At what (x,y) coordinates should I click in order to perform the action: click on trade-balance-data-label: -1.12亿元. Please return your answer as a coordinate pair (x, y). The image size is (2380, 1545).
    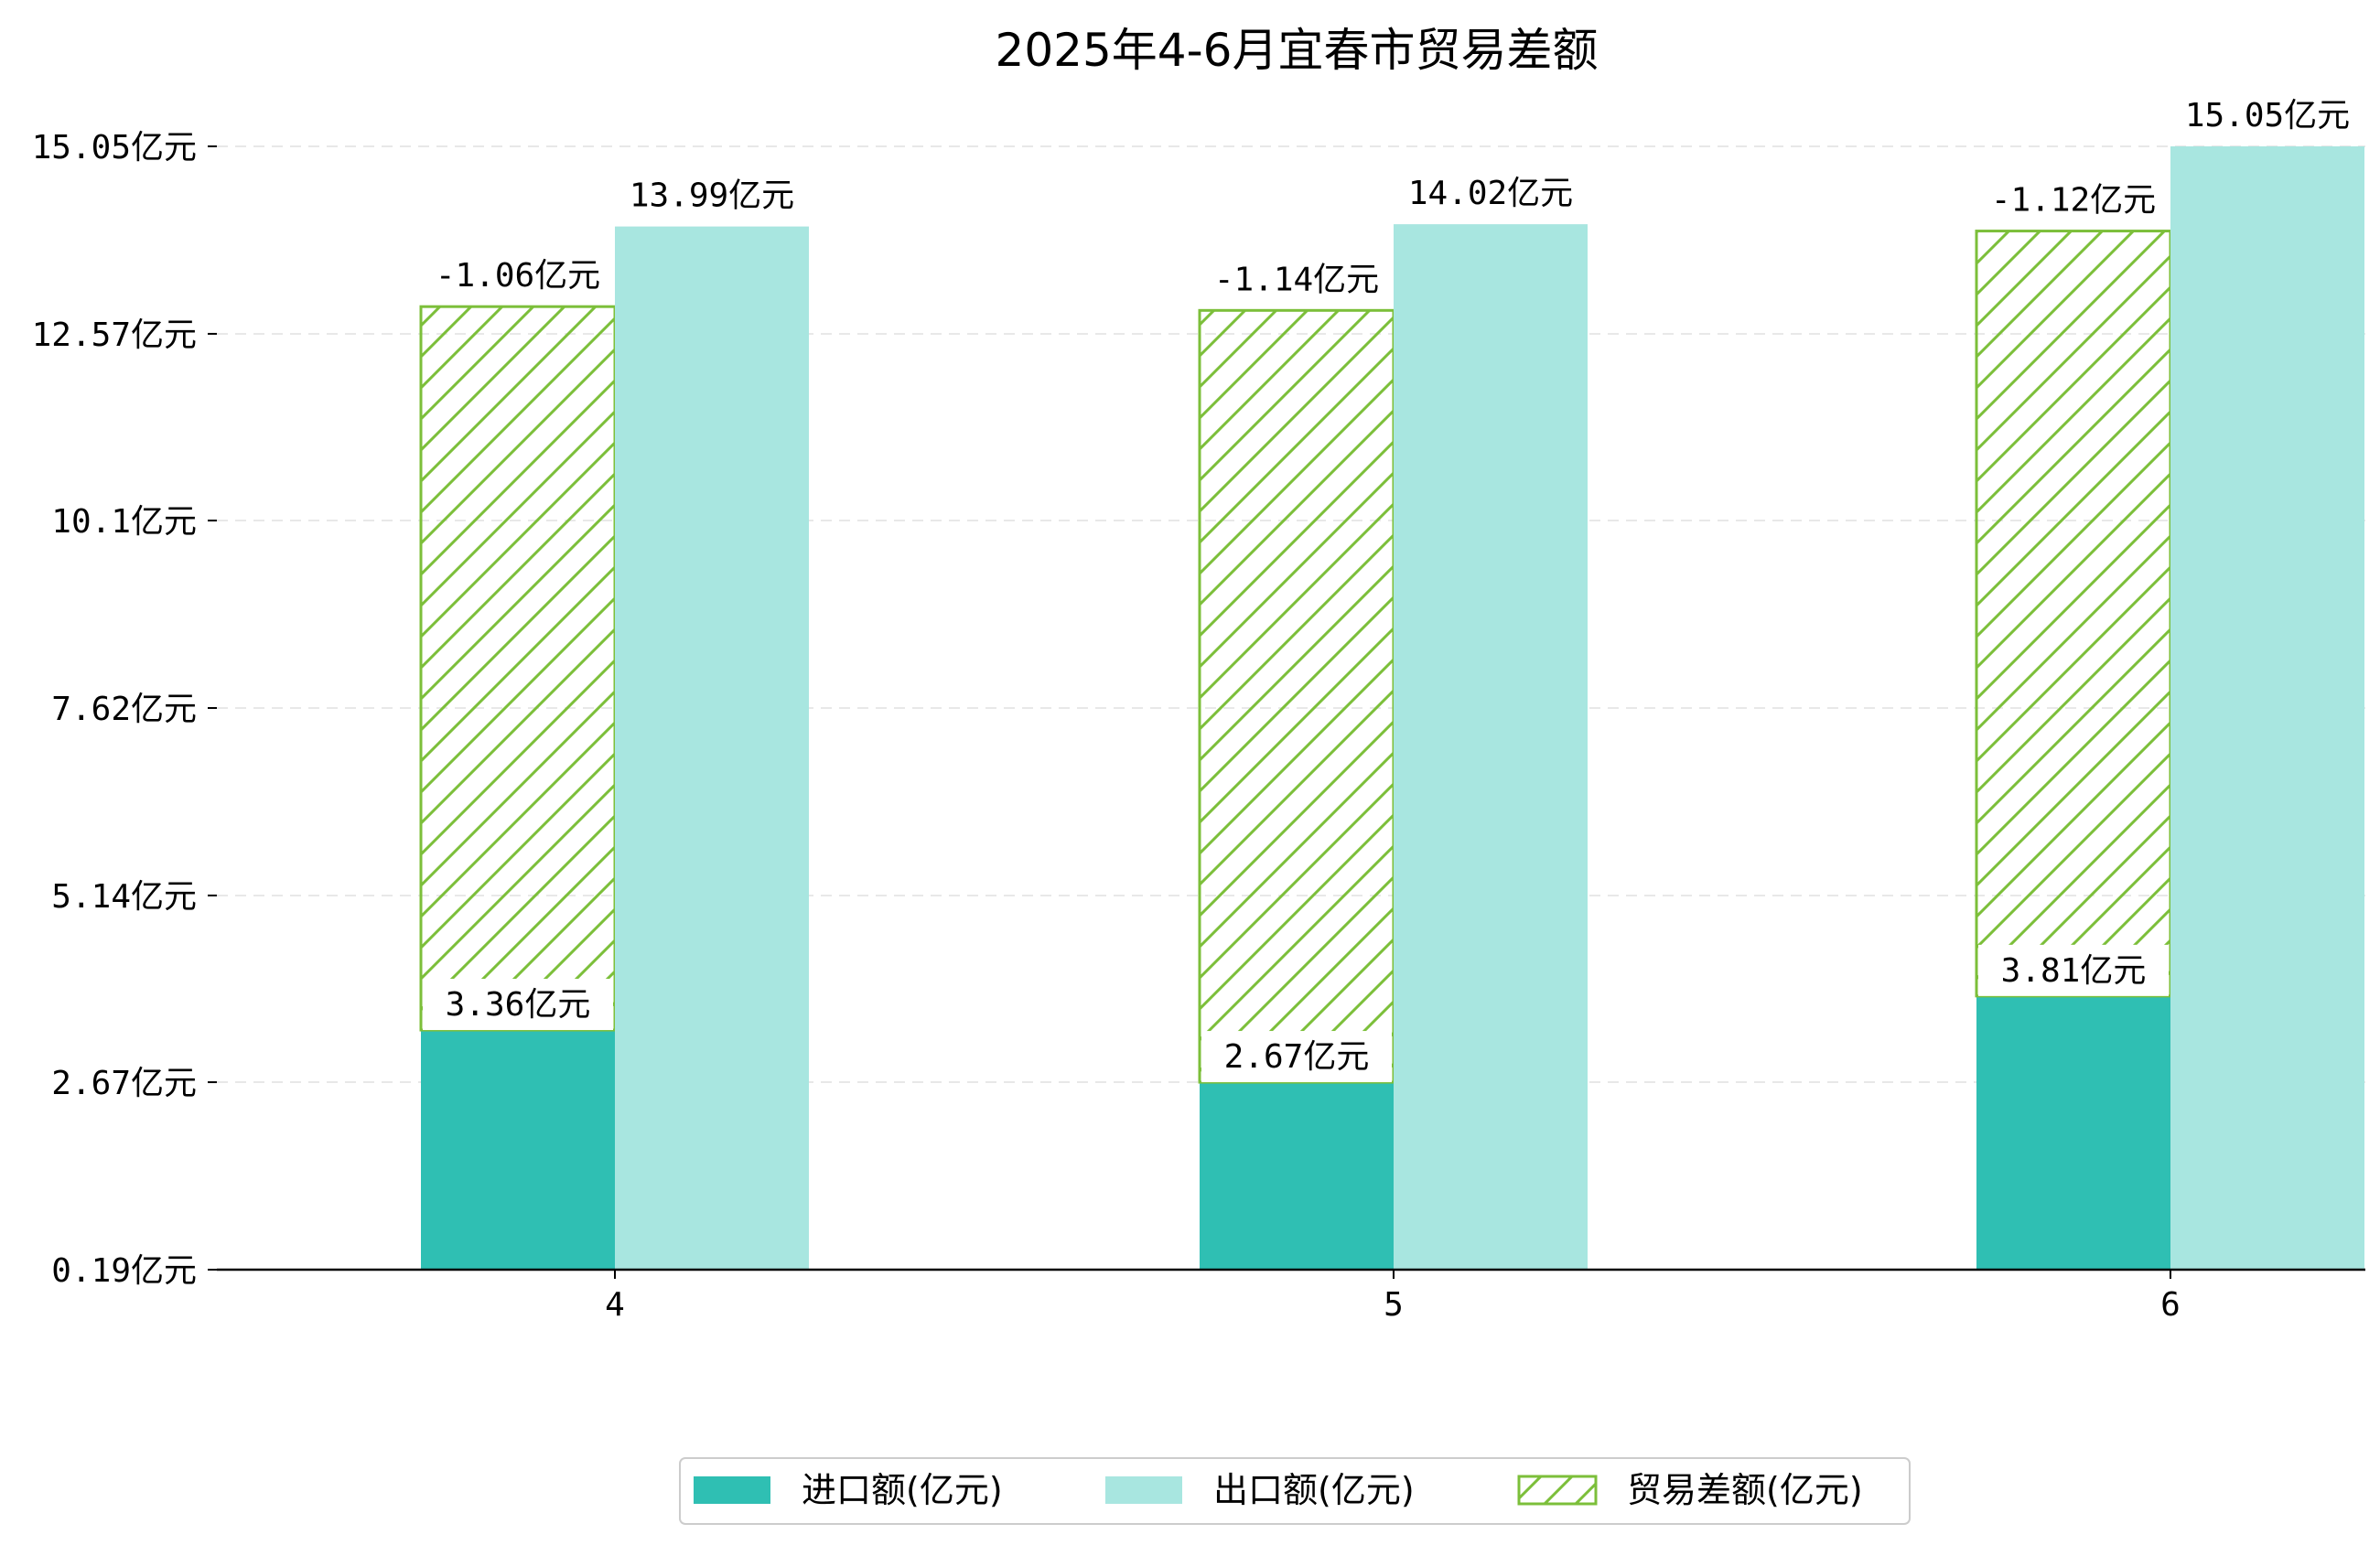
    Looking at the image, I should click on (2073, 201).